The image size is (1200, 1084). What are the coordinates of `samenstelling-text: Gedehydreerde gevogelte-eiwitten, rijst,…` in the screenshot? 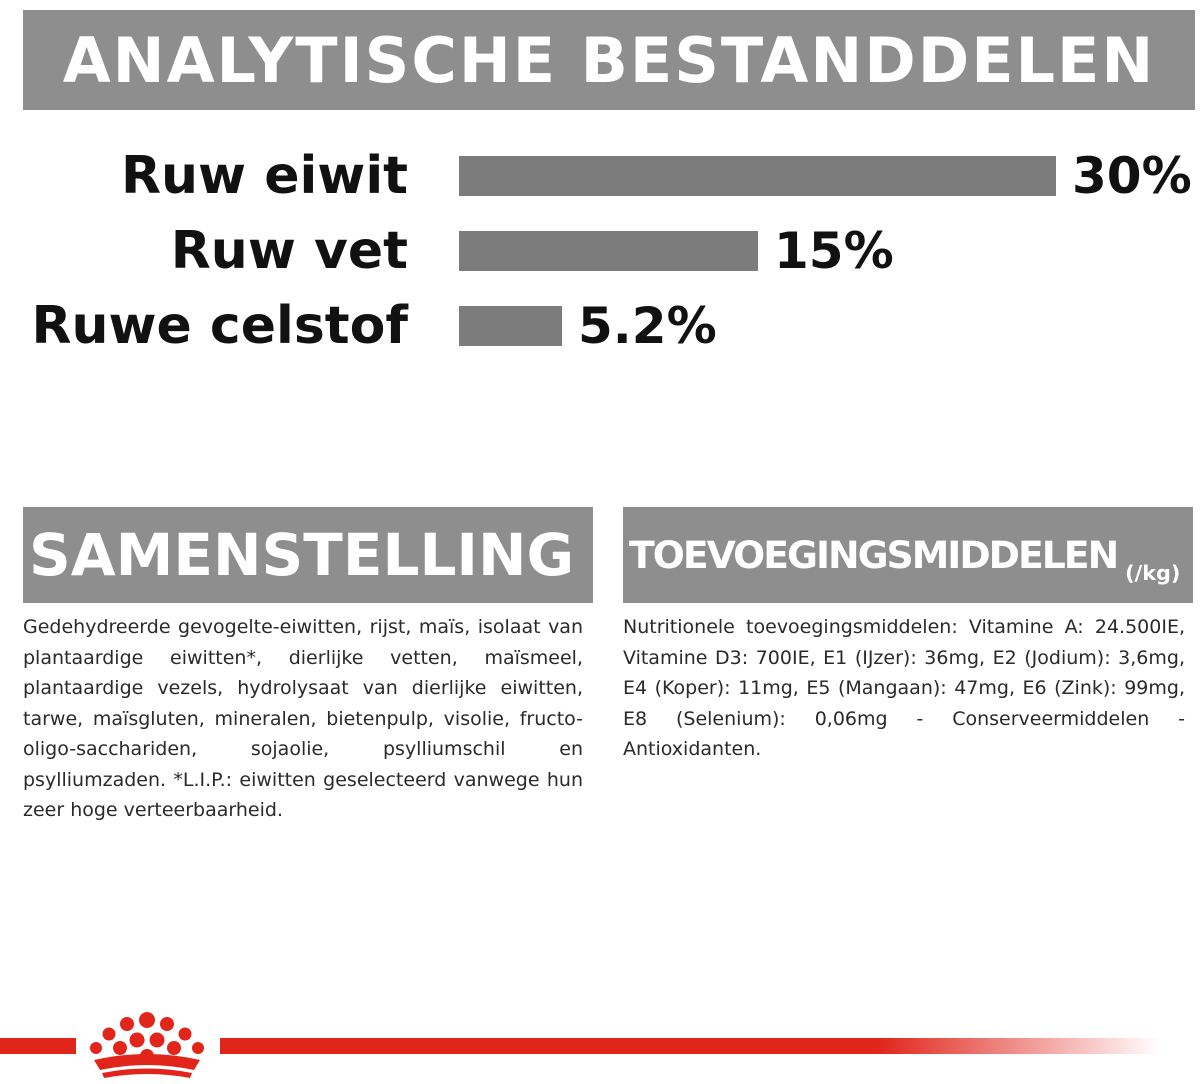 It's located at (303, 718).